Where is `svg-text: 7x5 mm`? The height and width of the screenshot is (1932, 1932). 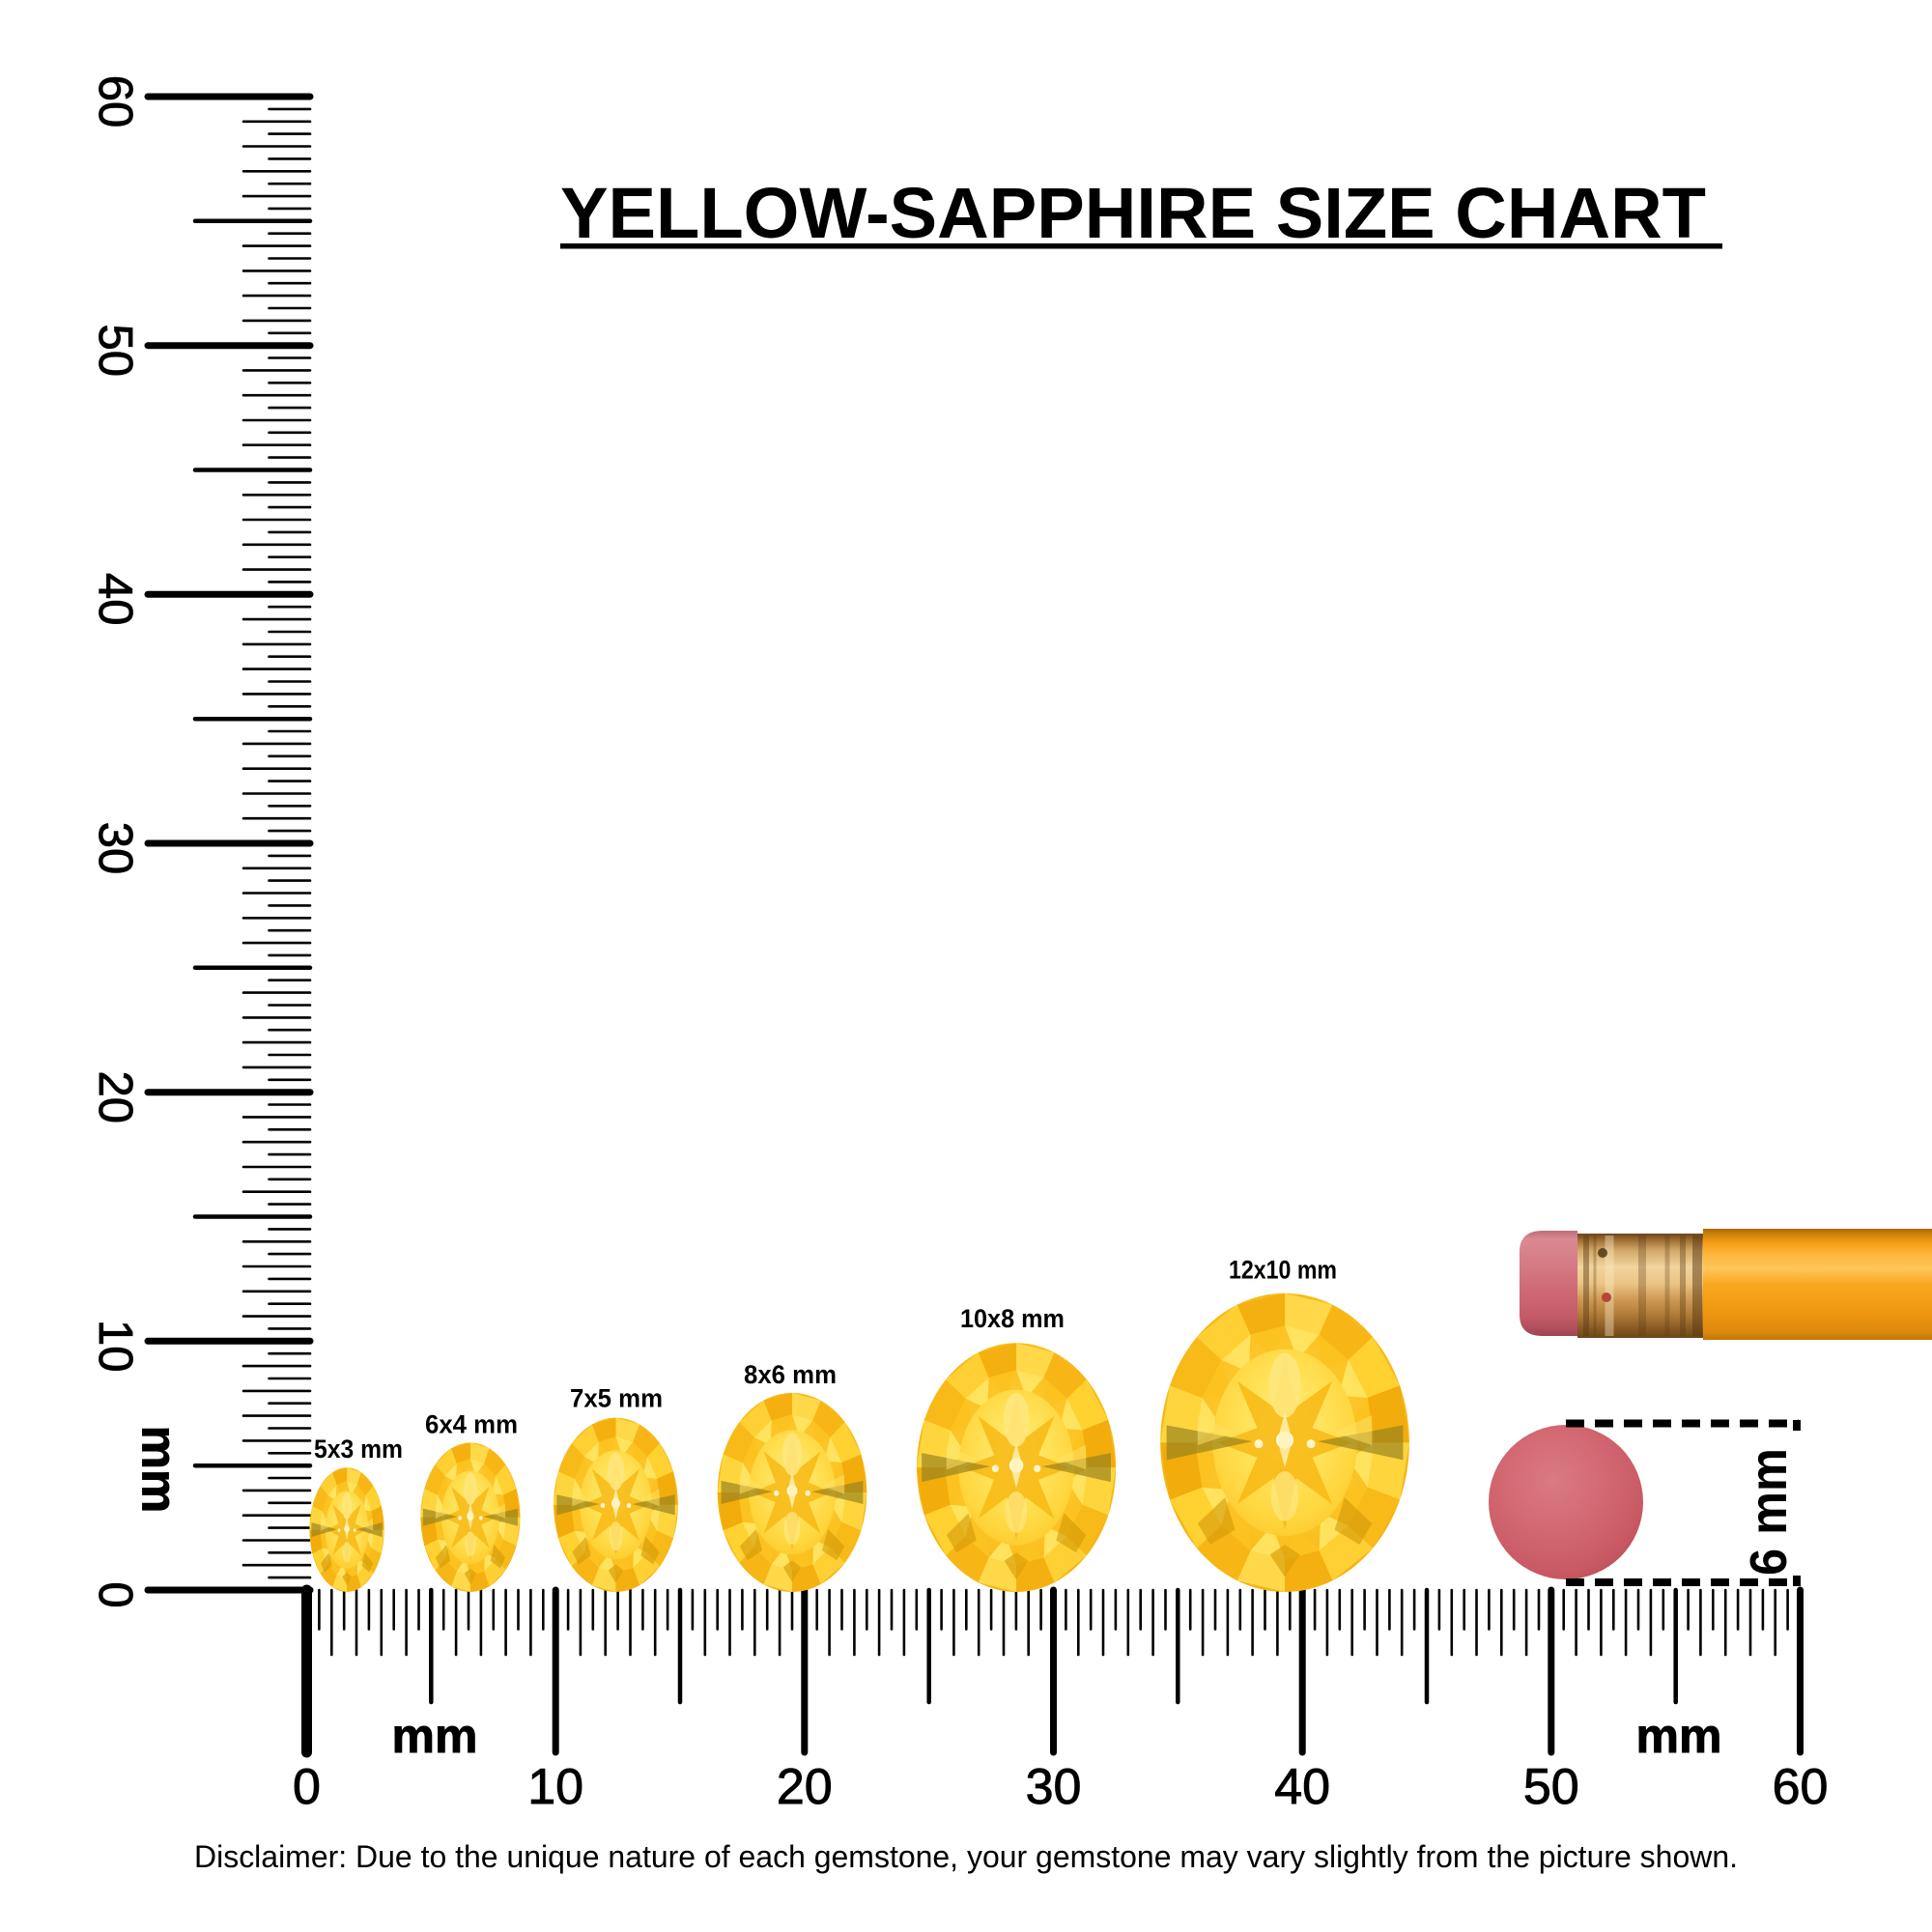 svg-text: 7x5 mm is located at coordinates (616, 1398).